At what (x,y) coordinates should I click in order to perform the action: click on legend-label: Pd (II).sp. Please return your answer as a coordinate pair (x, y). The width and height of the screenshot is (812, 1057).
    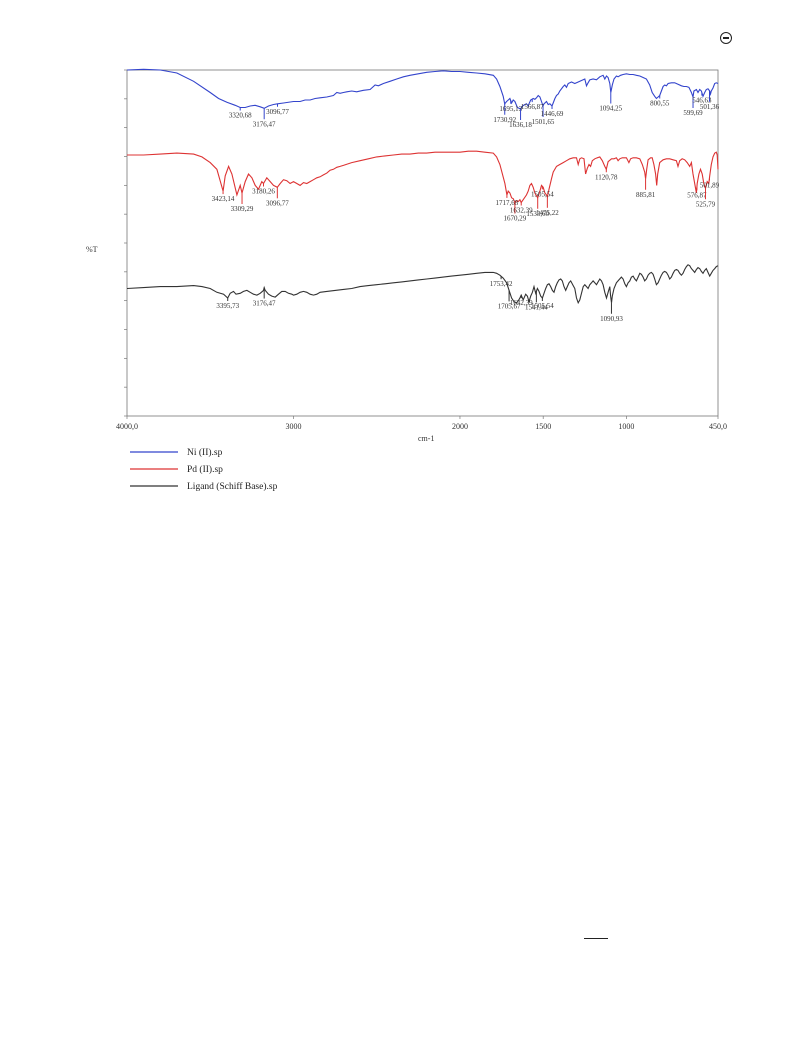
    Looking at the image, I should click on (205, 469).